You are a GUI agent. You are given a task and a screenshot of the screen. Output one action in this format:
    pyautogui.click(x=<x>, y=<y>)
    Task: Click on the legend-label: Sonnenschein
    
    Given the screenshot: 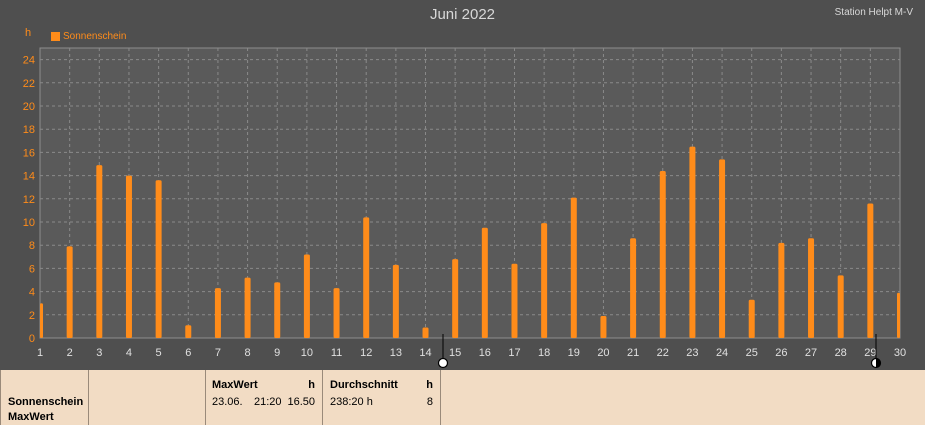 What is the action you would take?
    pyautogui.click(x=95, y=36)
    